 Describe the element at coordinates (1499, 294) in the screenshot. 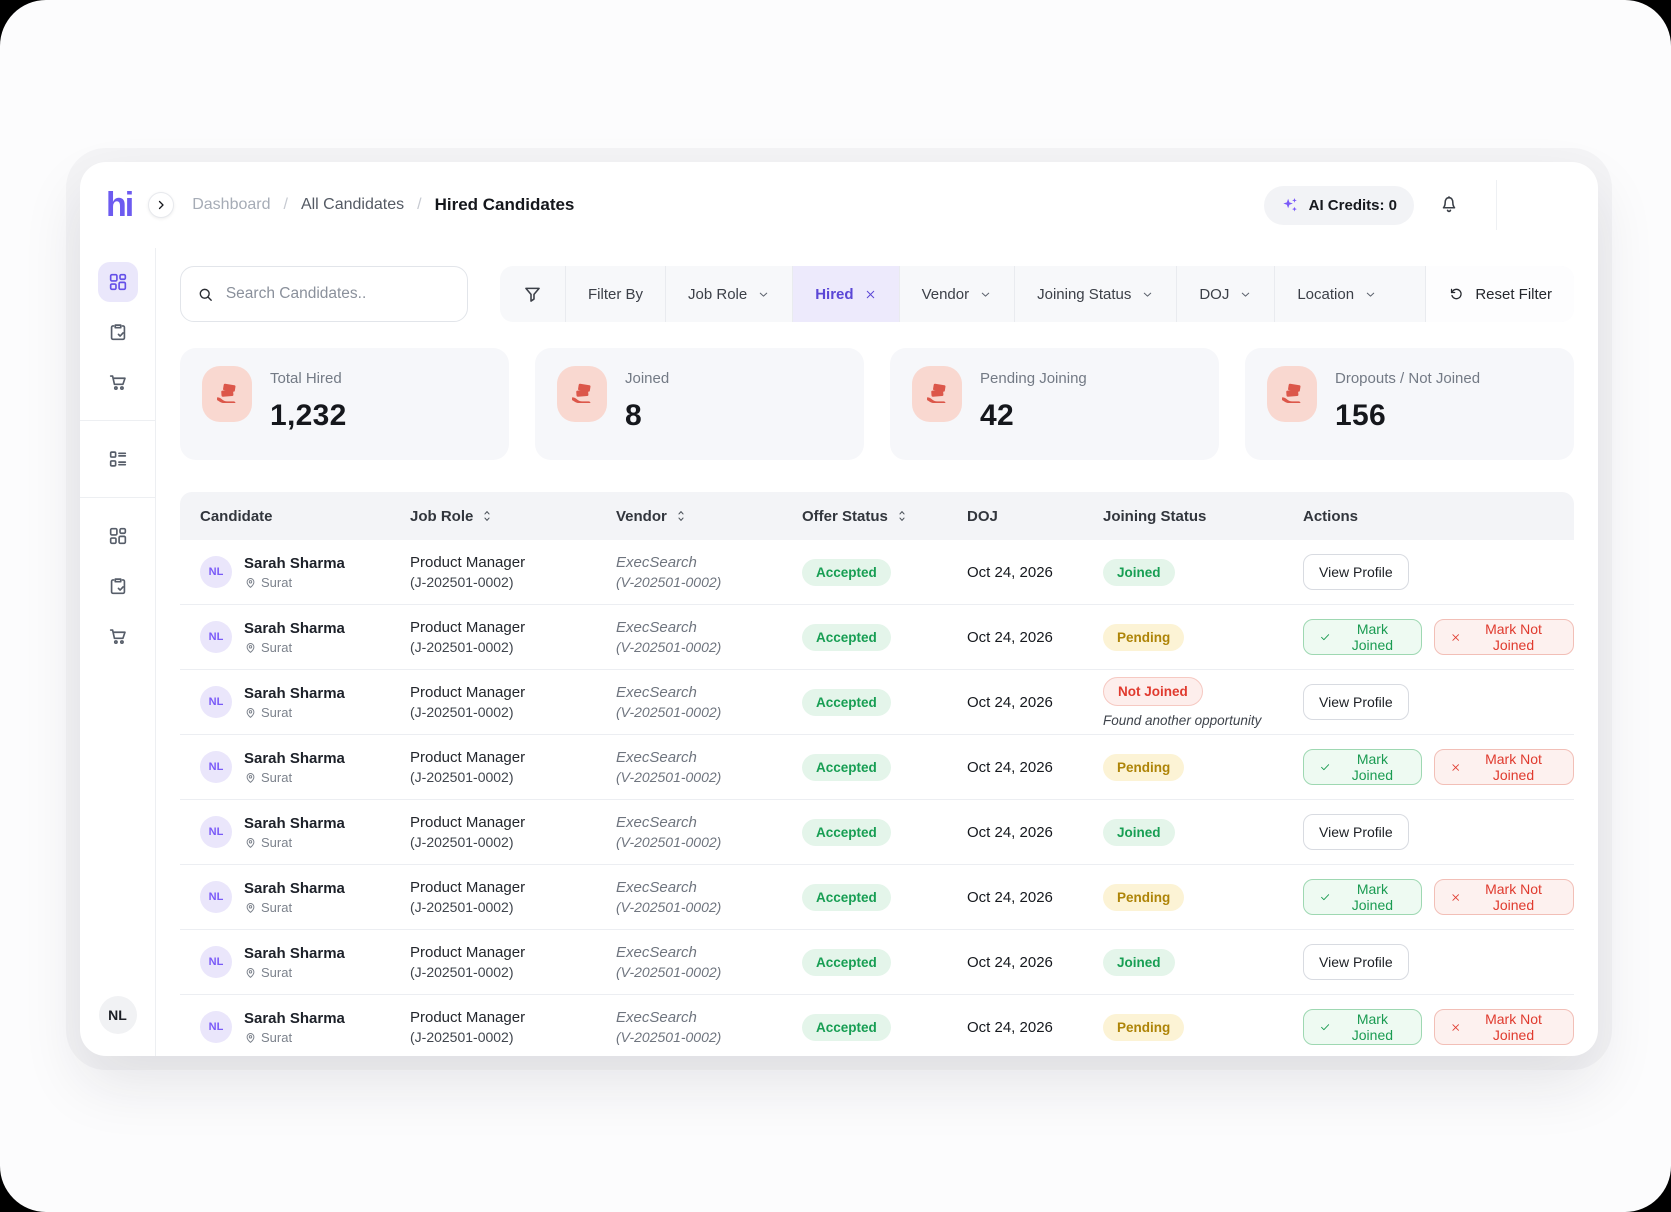

I see `reset-filter-button: Reset Filter` at that location.